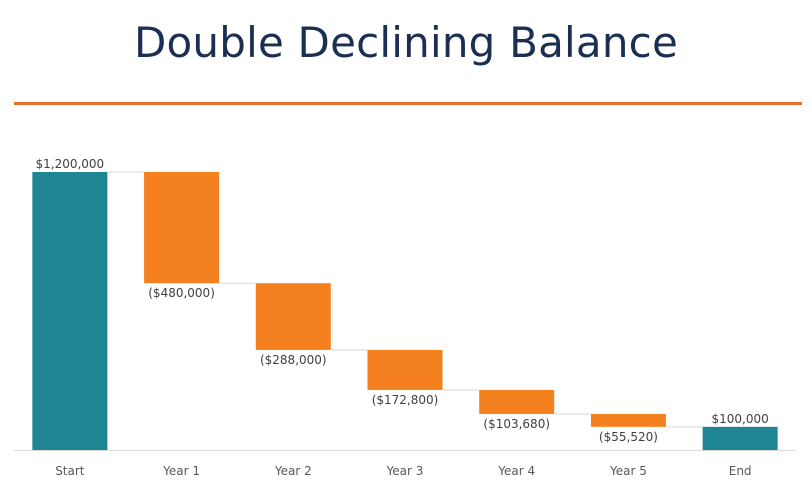 This screenshot has width=812, height=504. Describe the element at coordinates (628, 471) in the screenshot. I see `x-tick-label: Year 5` at that location.